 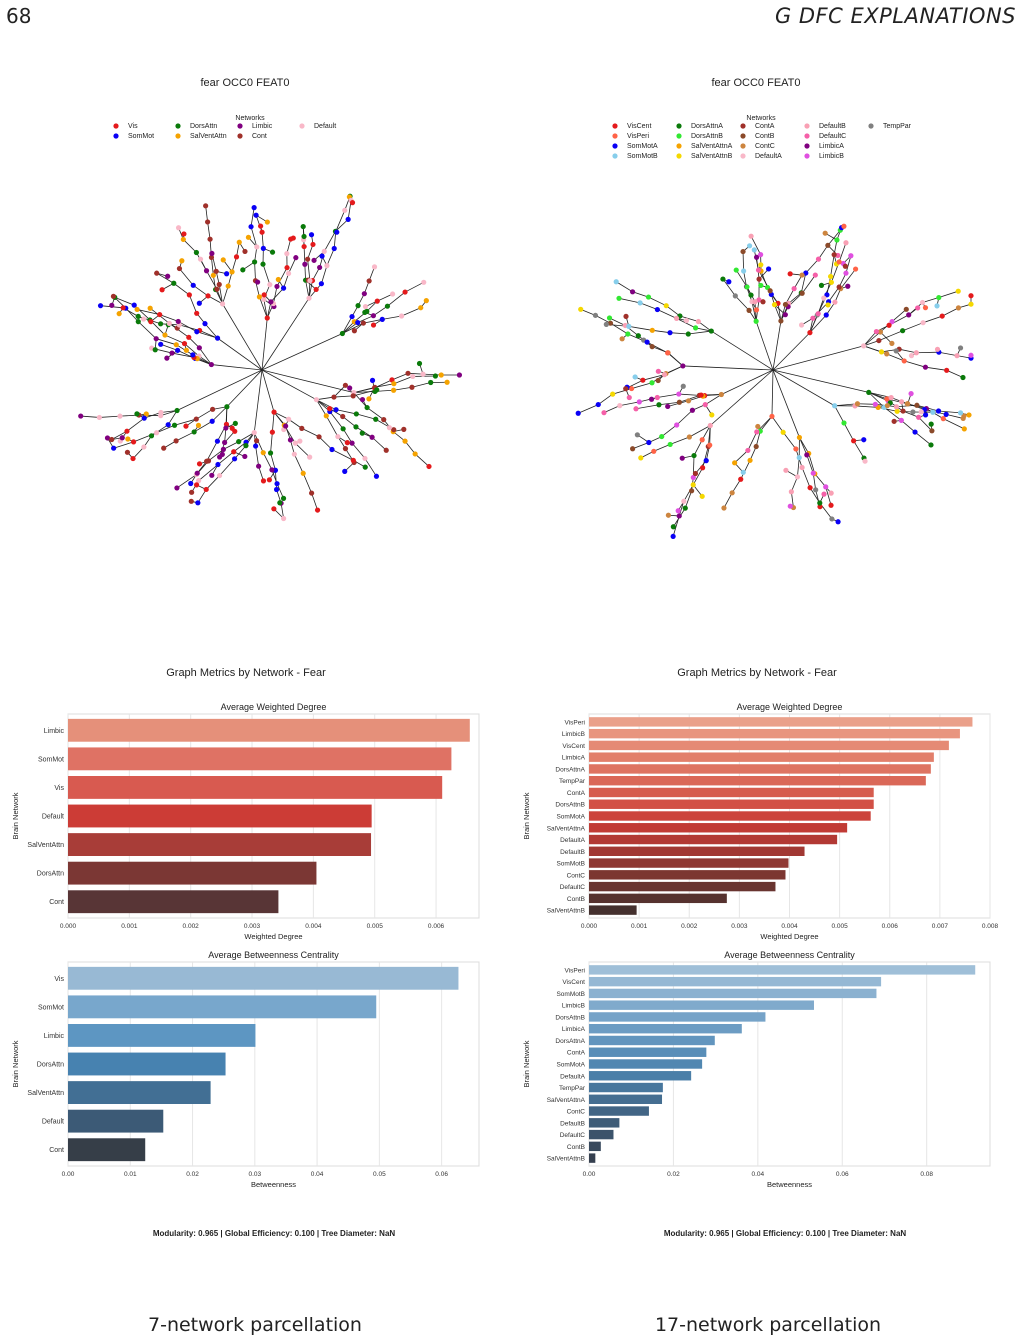 I want to click on degree-chart-category-label: DefaultA, so click(x=573, y=840).